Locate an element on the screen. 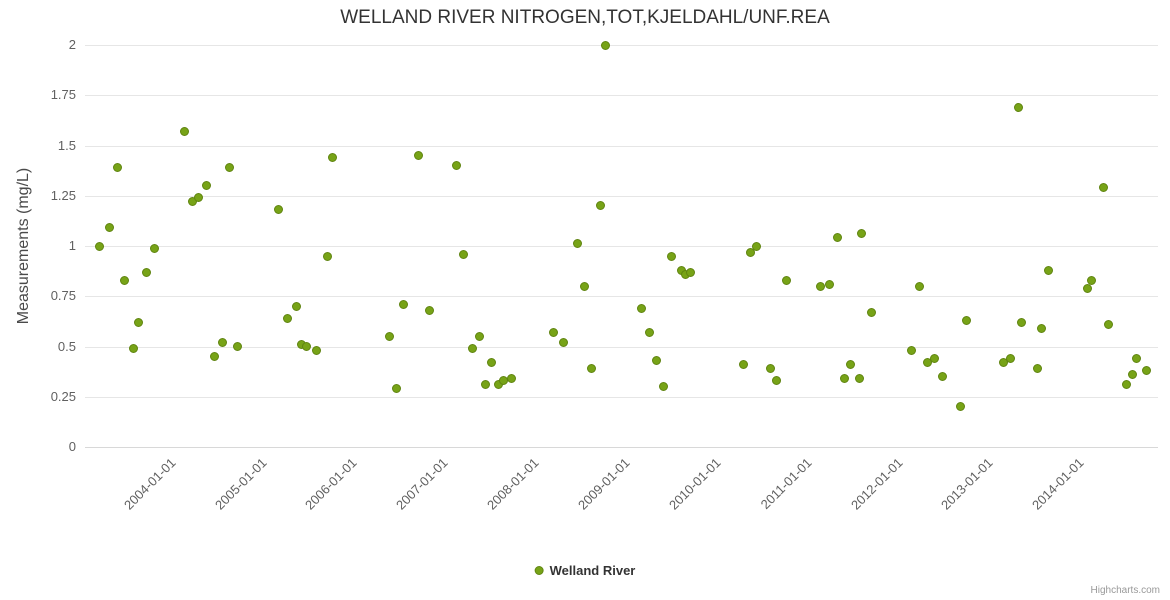 The width and height of the screenshot is (1170, 600). highcharts-credits-link: Highcharts.com is located at coordinates (1125, 590).